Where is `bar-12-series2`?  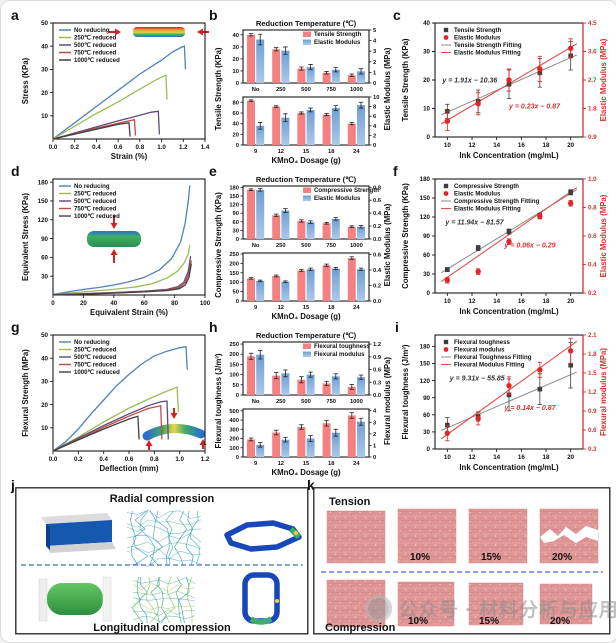 bar-12-series2 is located at coordinates (285, 448).